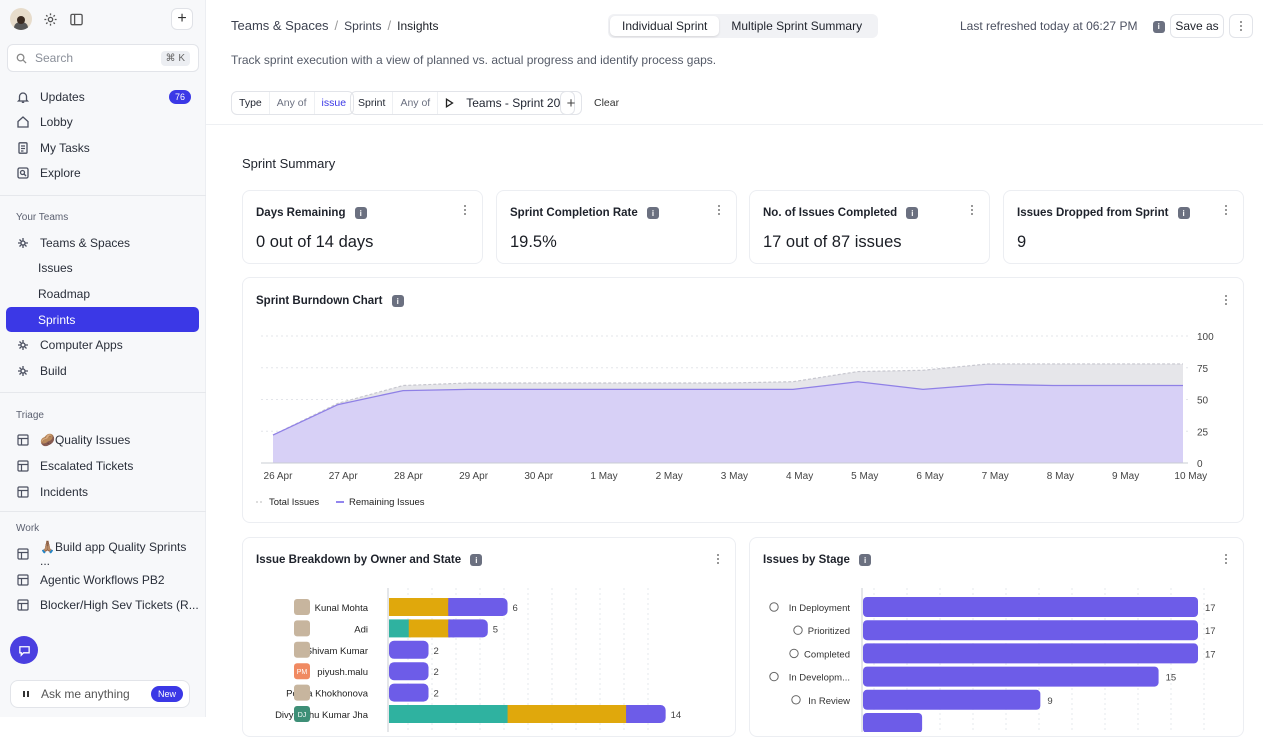  I want to click on tab-individual-sprint: Individual Sprint, so click(665, 26).